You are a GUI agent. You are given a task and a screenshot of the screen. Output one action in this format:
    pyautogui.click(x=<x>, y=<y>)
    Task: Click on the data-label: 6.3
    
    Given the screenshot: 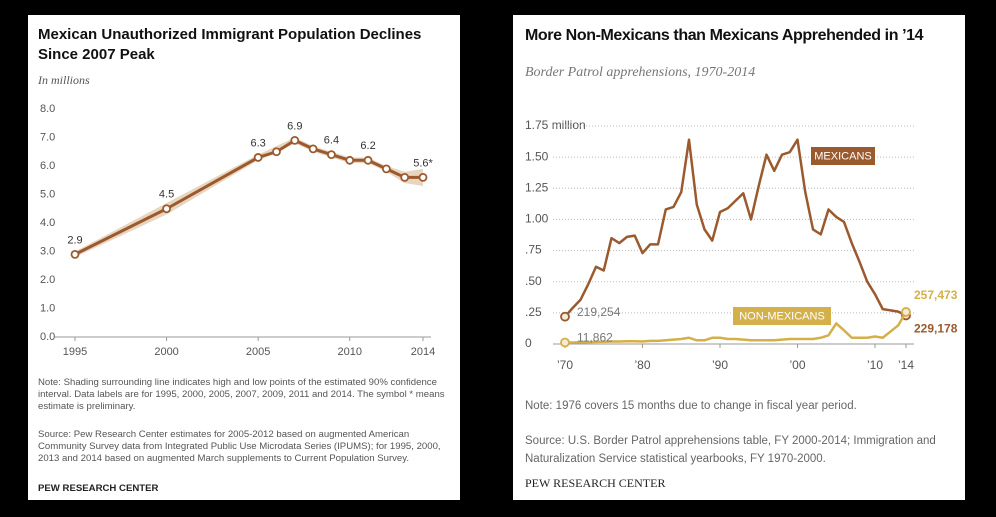 What is the action you would take?
    pyautogui.click(x=258, y=143)
    